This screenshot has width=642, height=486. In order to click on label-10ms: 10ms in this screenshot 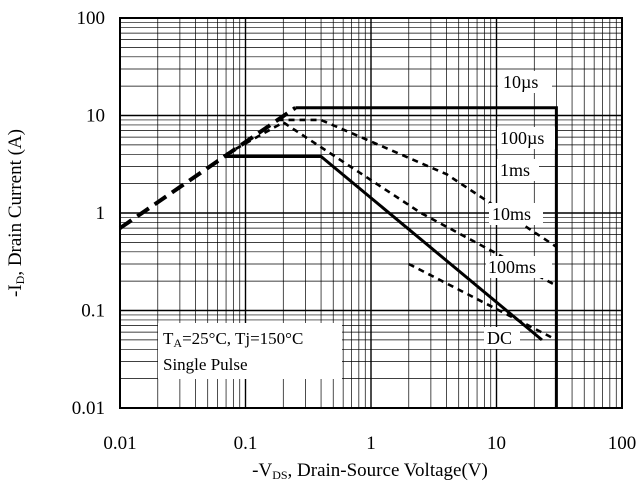, I will do `click(511, 214)`.